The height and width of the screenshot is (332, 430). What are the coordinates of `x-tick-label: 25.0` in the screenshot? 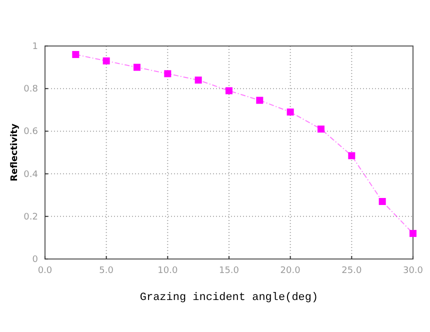 It's located at (352, 271).